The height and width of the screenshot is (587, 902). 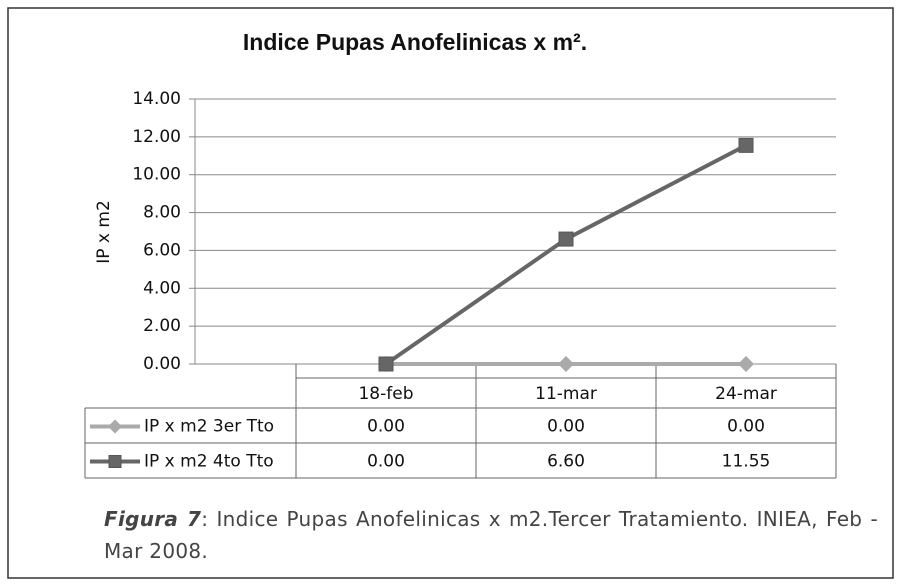 I want to click on y-tick-label: 10.00, so click(x=156, y=175).